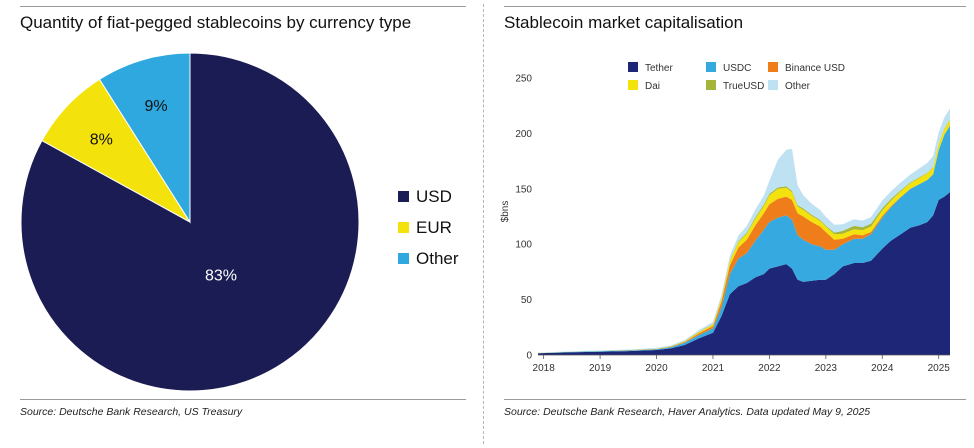 The width and height of the screenshot is (974, 448). What do you see at coordinates (221, 275) in the screenshot?
I see `pie-slice-label-usd: 83%` at bounding box center [221, 275].